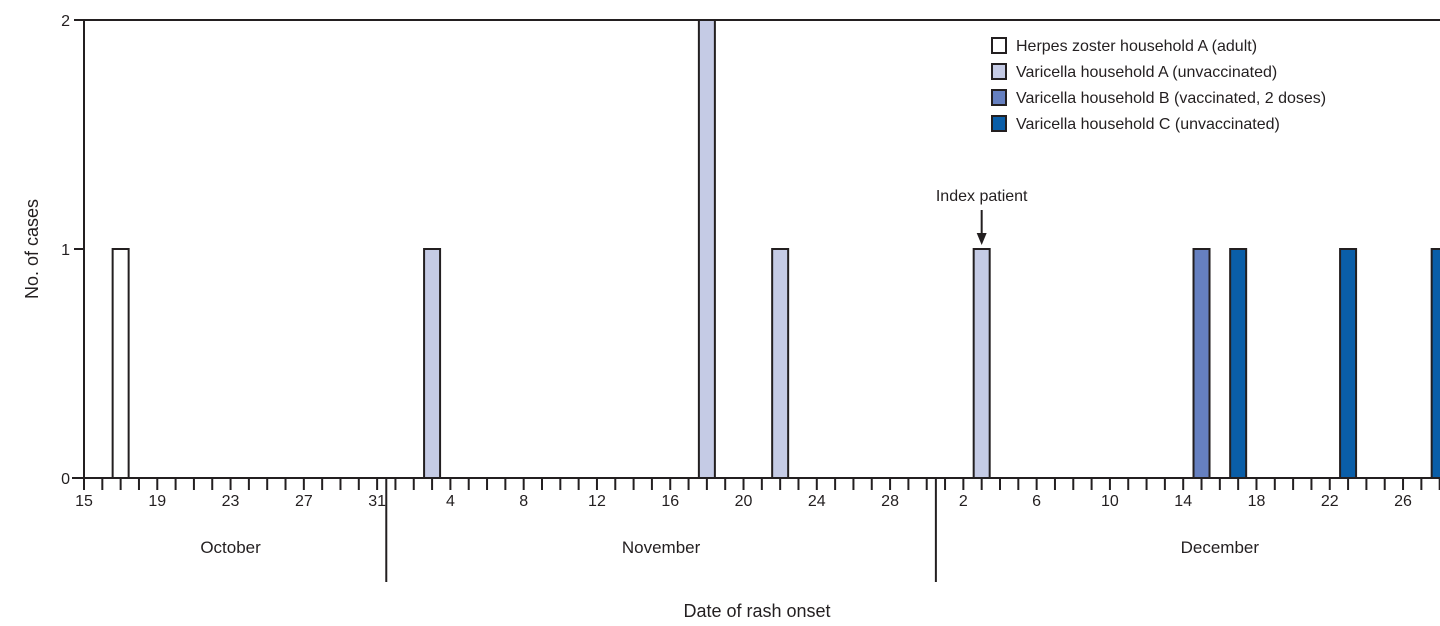 The width and height of the screenshot is (1440, 626). What do you see at coordinates (963, 501) in the screenshot?
I see `x-tick-label: 2` at bounding box center [963, 501].